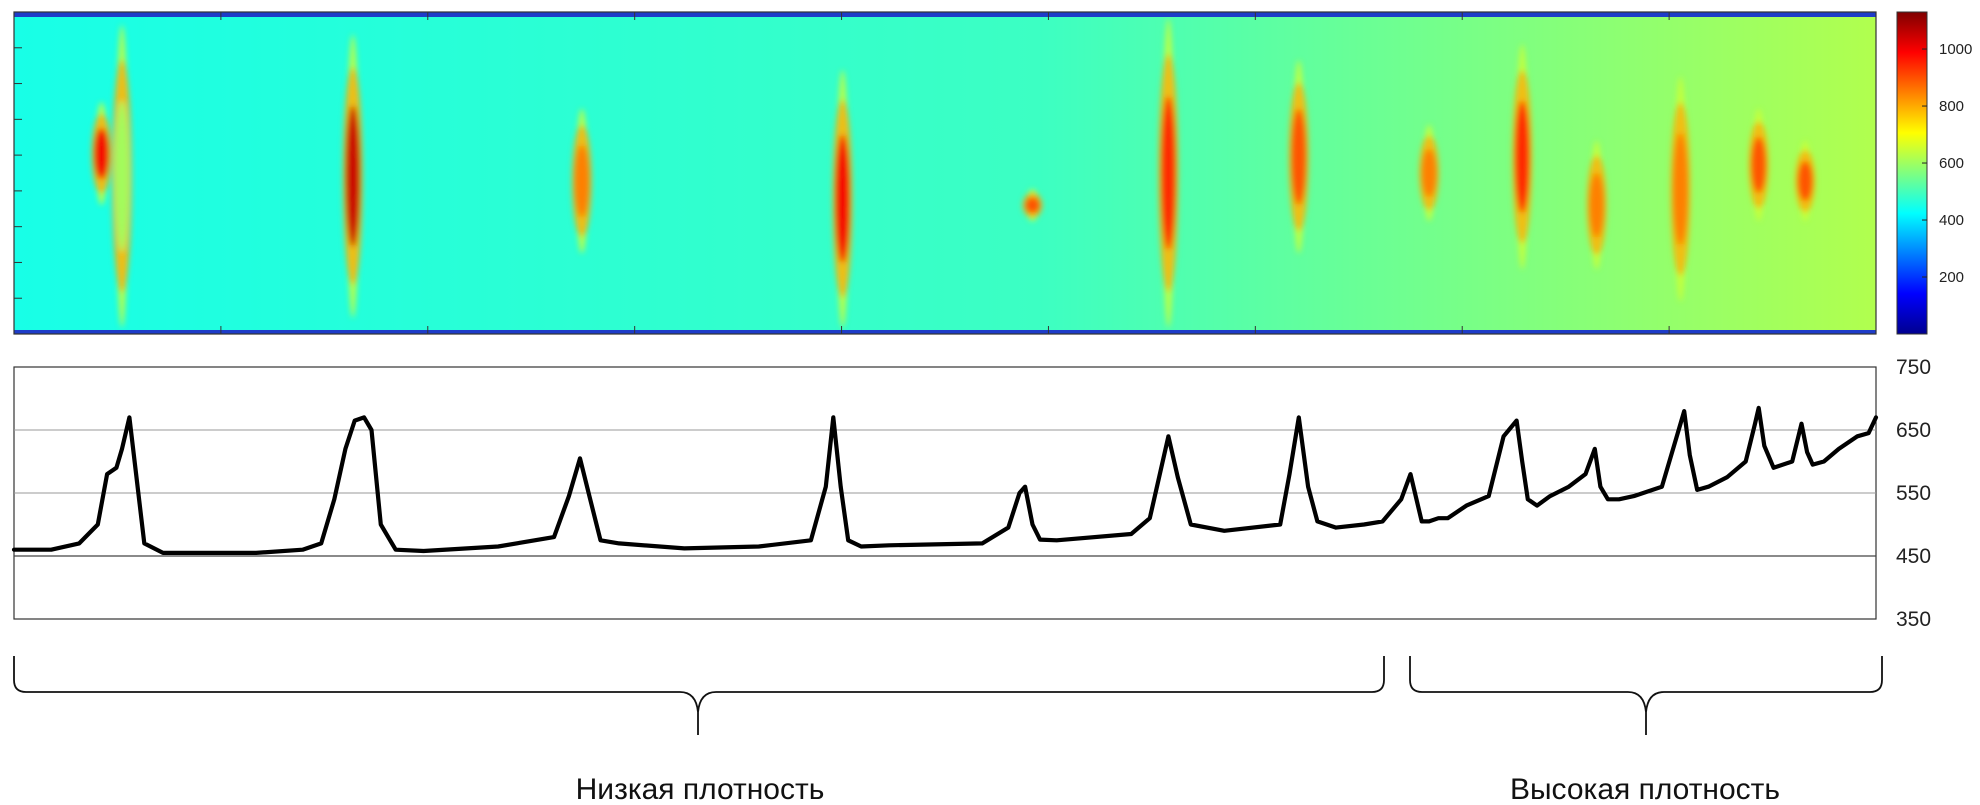 The image size is (1980, 805). I want to click on colorbar: 200 400 600 800 1000, so click(1934, 173).